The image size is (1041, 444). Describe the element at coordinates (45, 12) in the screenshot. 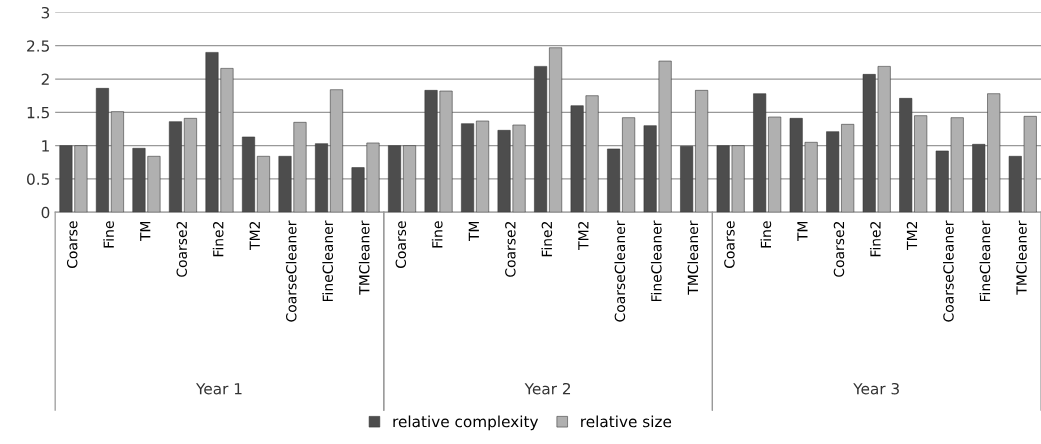

I see `y-tick-label: 3` at that location.